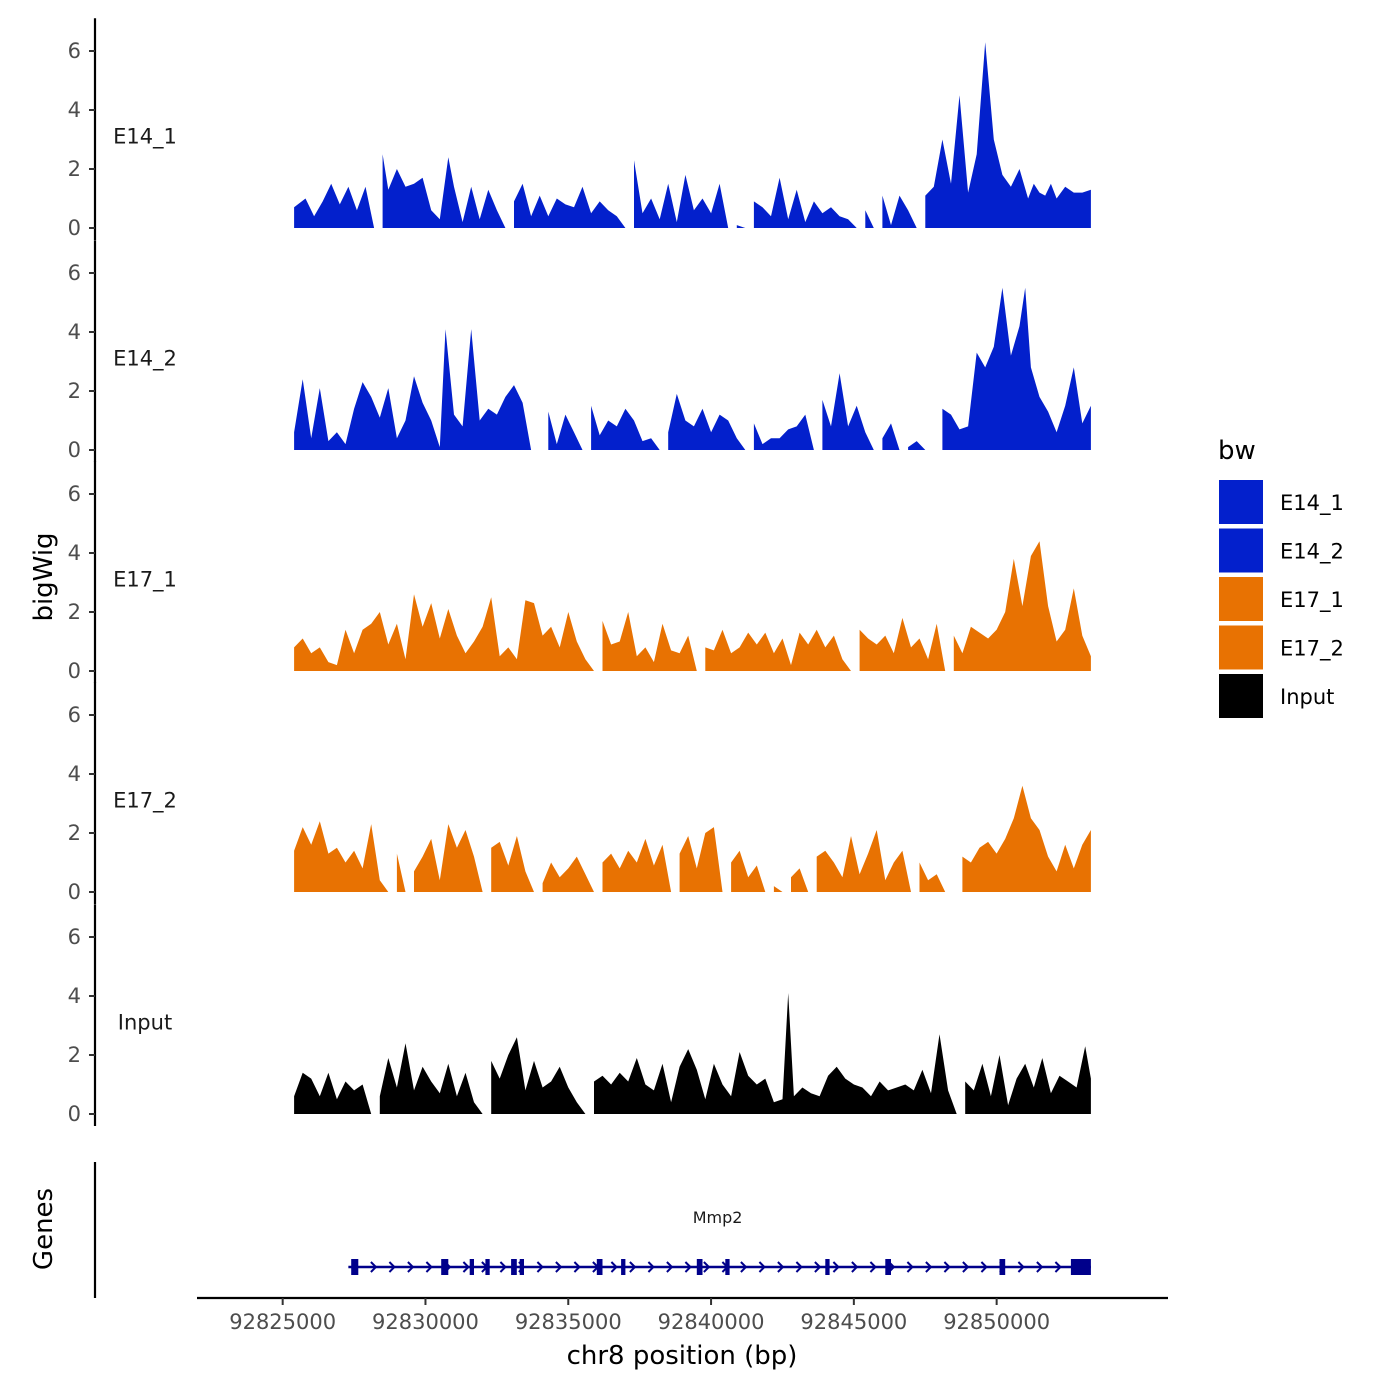  What do you see at coordinates (1307, 697) in the screenshot?
I see `legend-label: Input` at bounding box center [1307, 697].